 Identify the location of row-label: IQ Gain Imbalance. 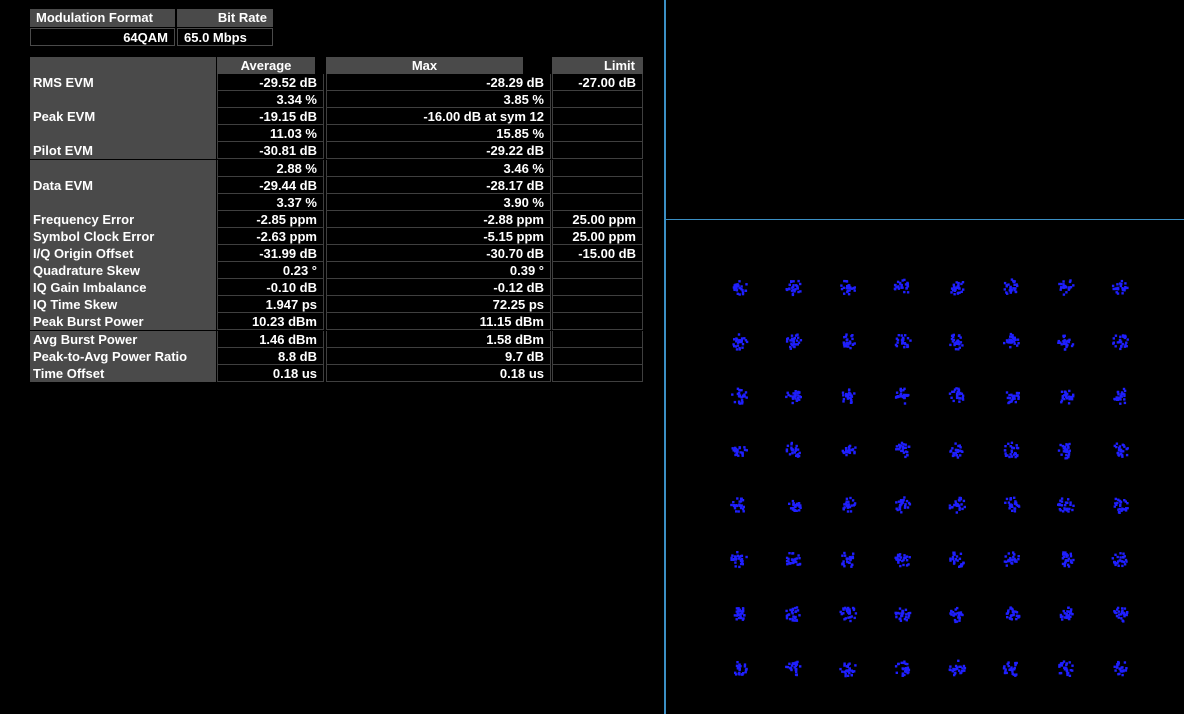
(123, 288).